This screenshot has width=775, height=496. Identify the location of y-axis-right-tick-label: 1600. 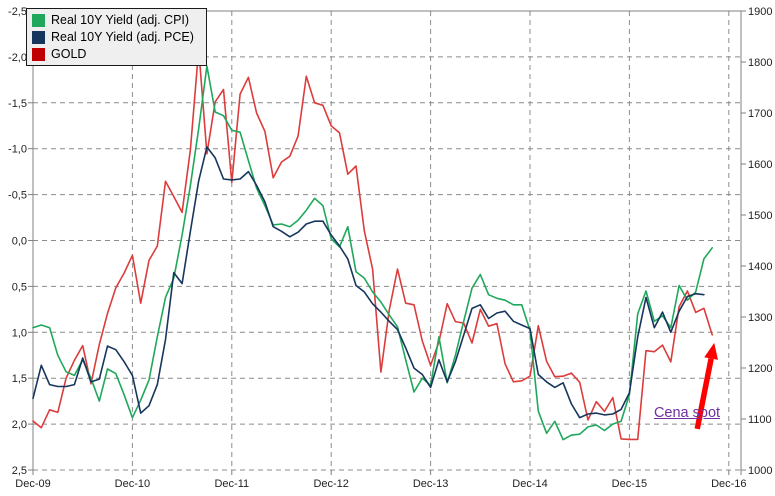
(760, 165).